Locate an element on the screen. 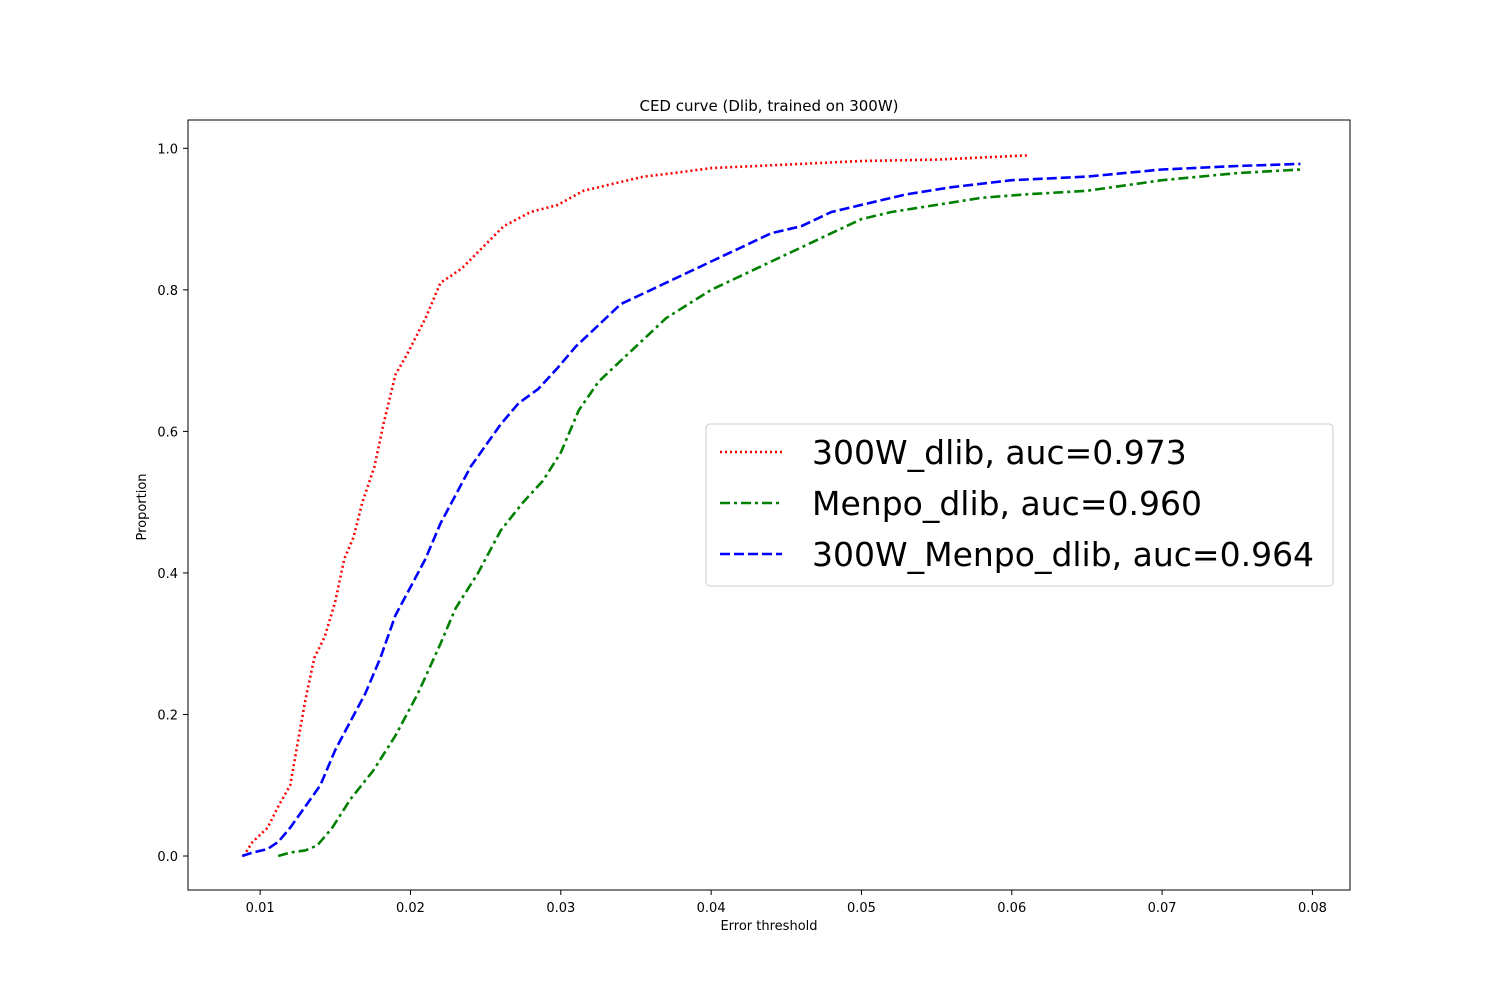 The image size is (1500, 1000). legend-label-2: 300W_Menpo_dlib, auc=0.964 is located at coordinates (1063, 554).